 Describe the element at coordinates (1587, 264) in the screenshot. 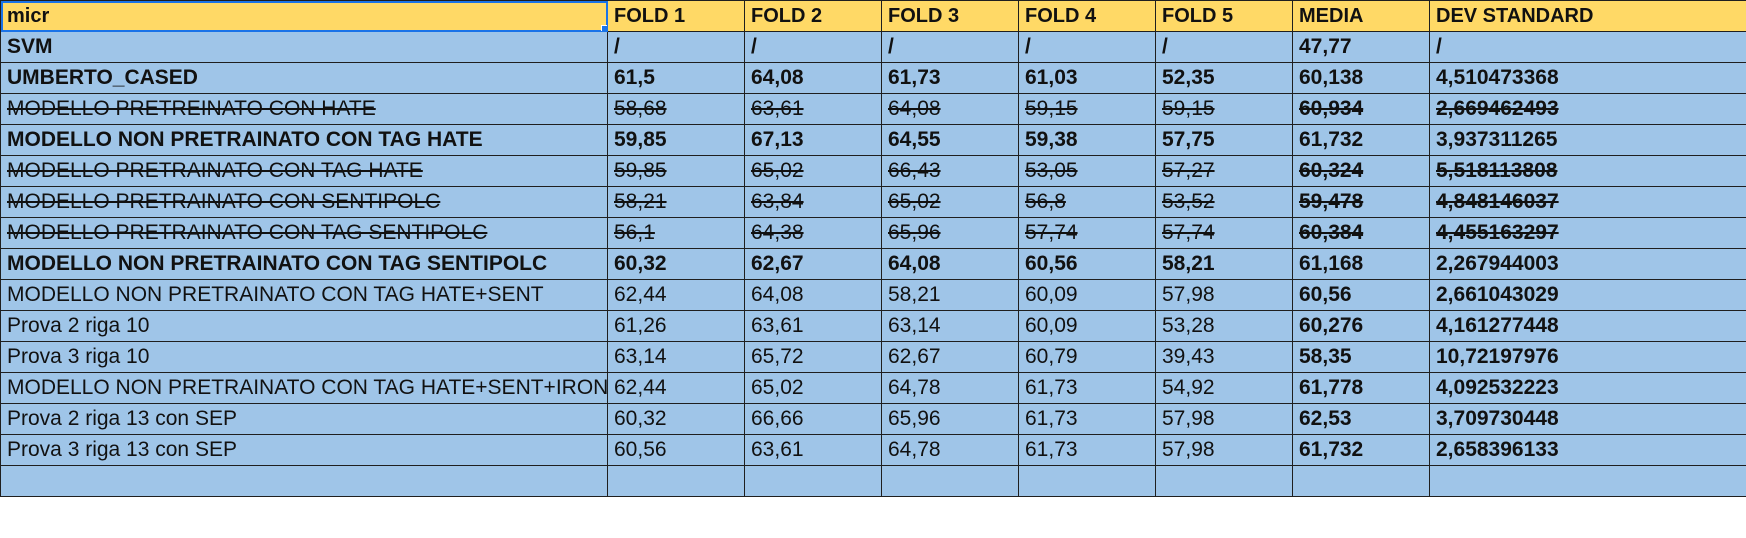

I see `table-cell: 2,267944003` at that location.